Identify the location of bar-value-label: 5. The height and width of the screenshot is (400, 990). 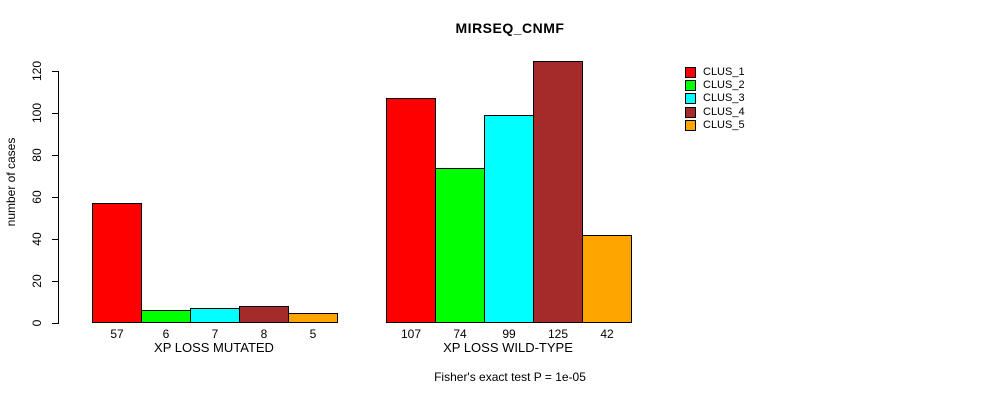
(313, 334).